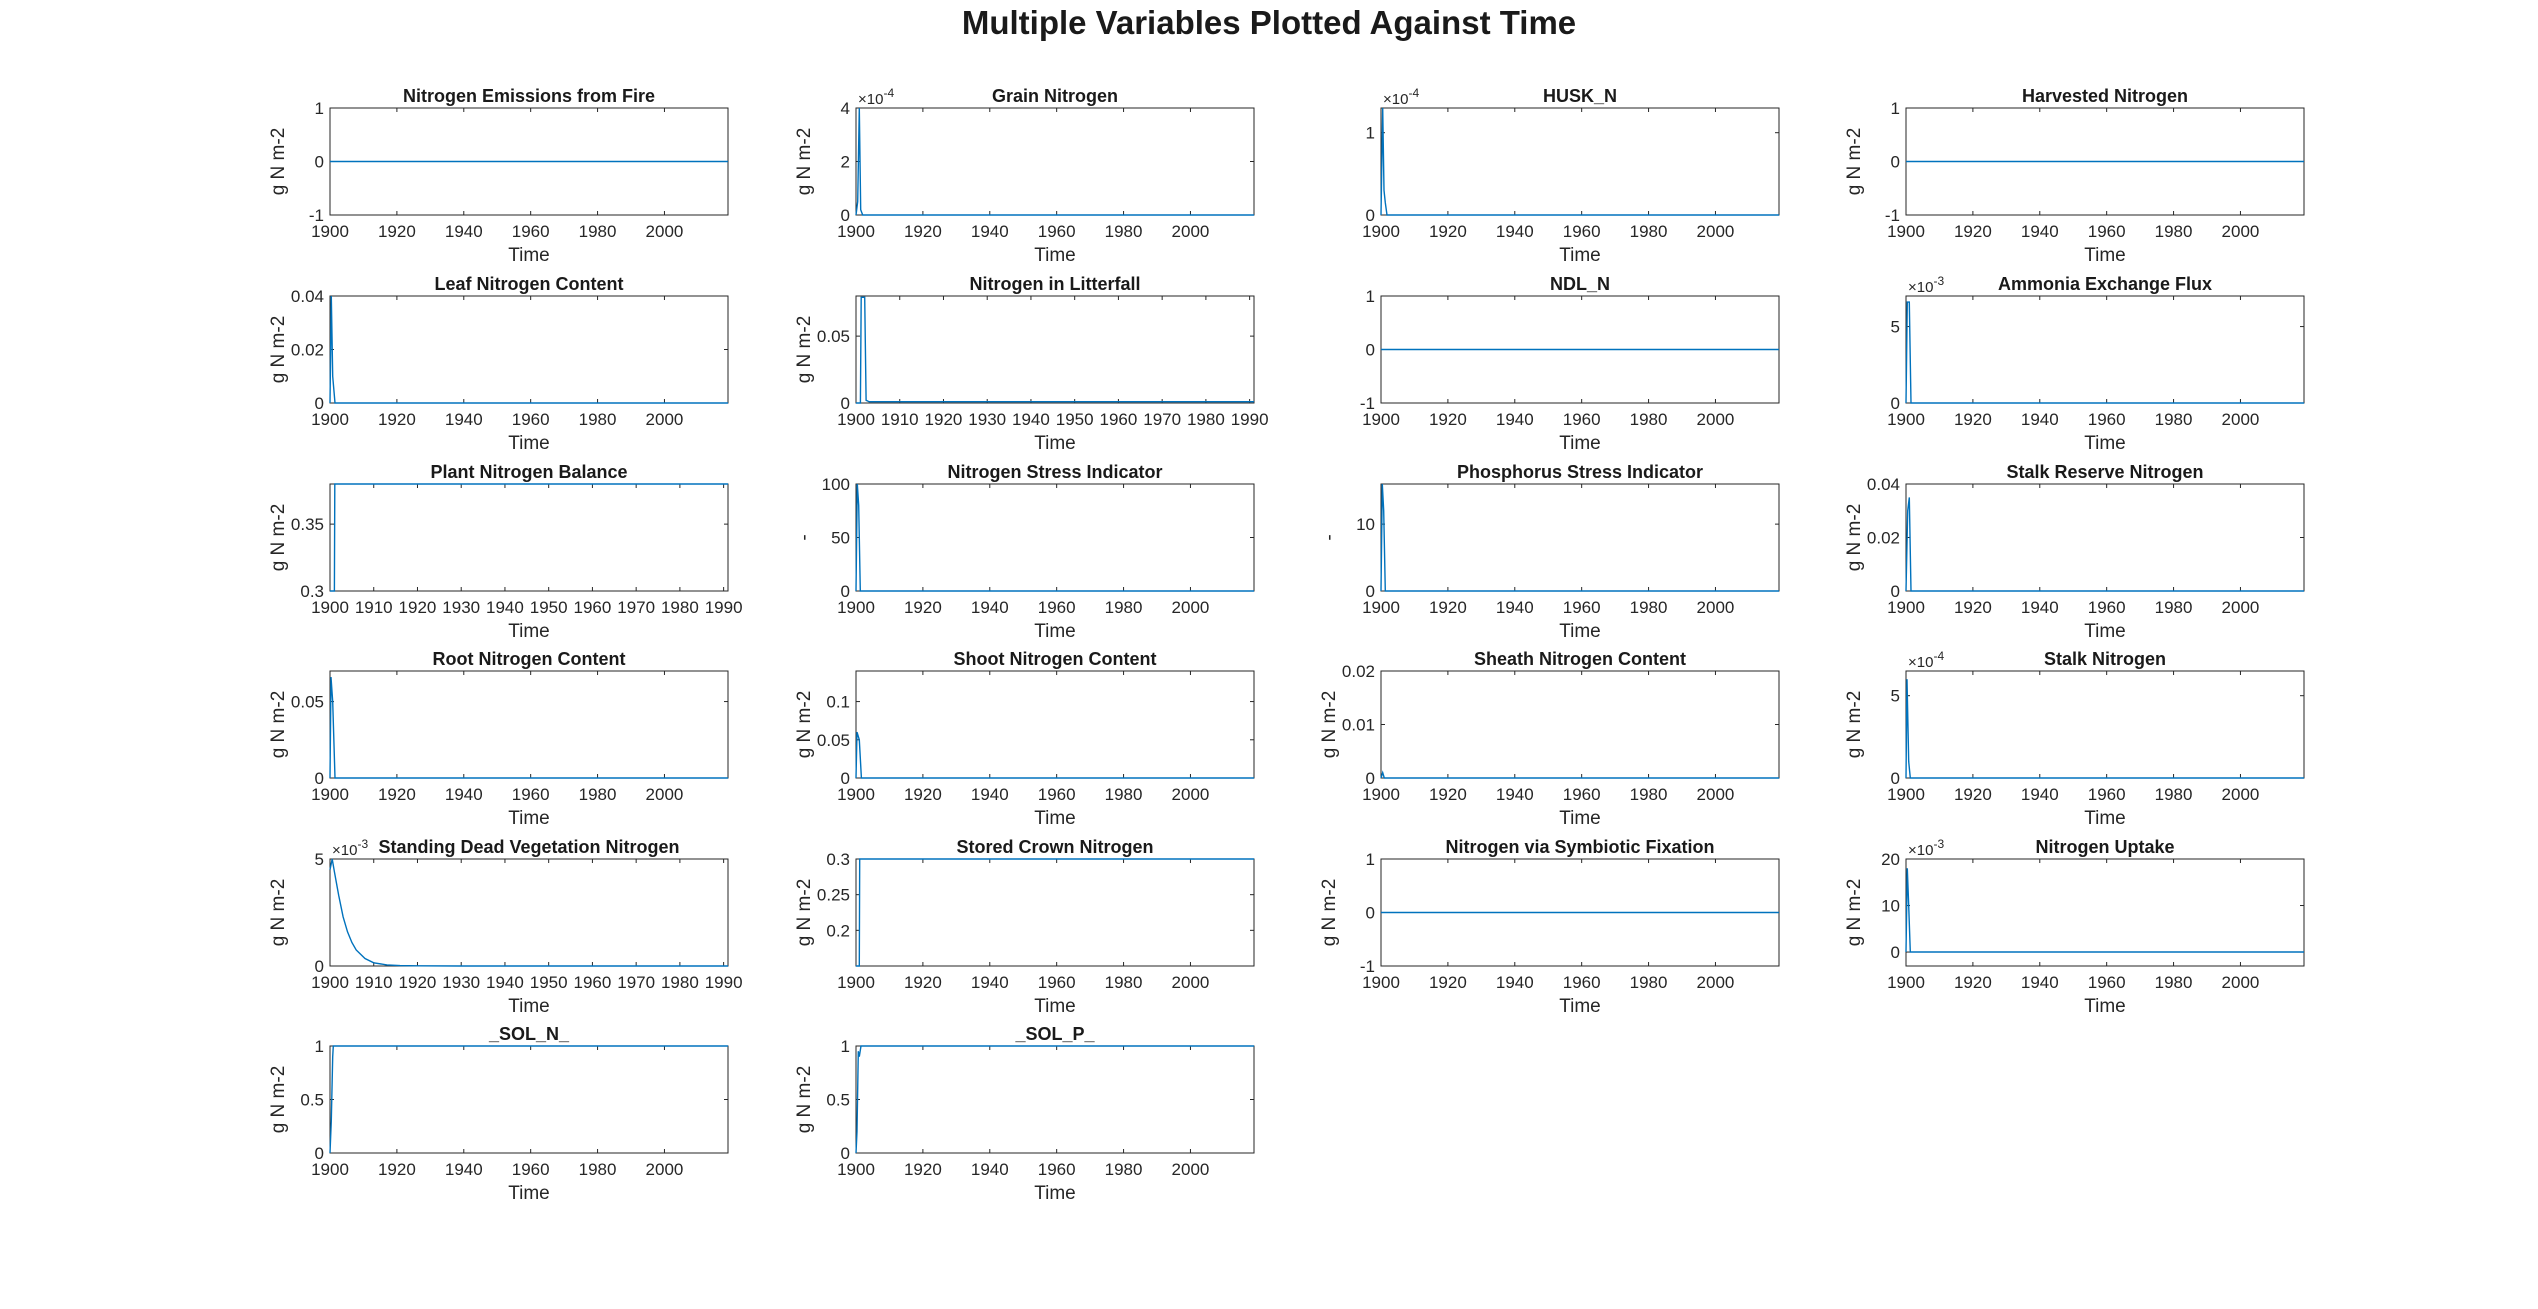 Image resolution: width=2538 pixels, height=1309 pixels. What do you see at coordinates (307, 524) in the screenshot?
I see `y-tick-label: 0.35` at bounding box center [307, 524].